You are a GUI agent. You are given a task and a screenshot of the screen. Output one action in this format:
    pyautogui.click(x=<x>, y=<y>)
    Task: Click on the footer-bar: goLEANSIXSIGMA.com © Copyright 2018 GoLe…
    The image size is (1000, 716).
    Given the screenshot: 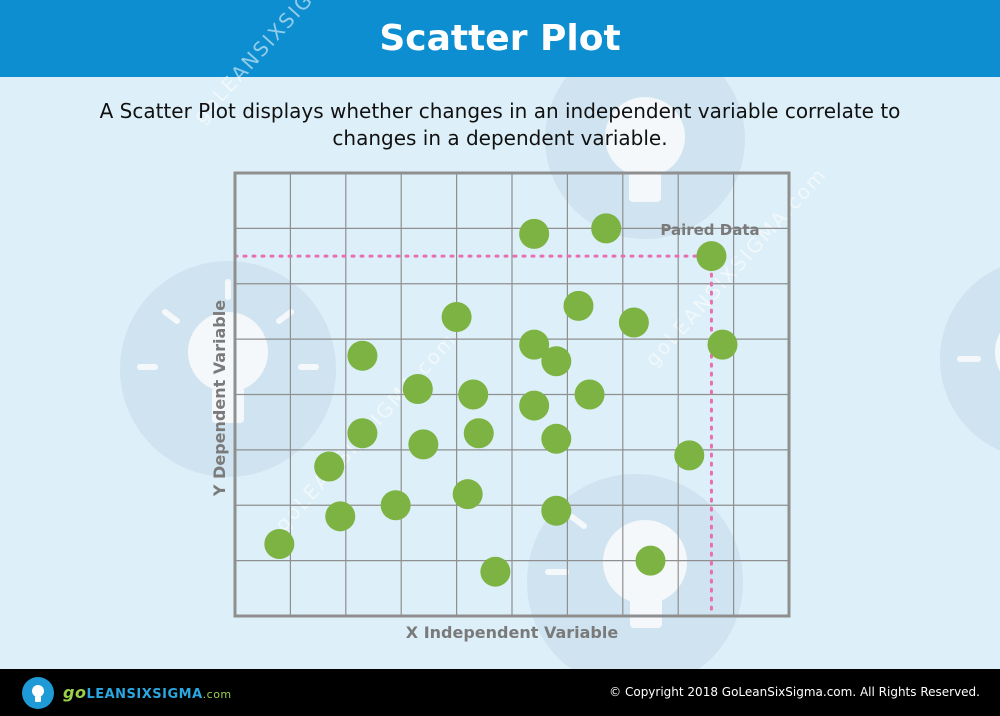 What is the action you would take?
    pyautogui.click(x=500, y=692)
    